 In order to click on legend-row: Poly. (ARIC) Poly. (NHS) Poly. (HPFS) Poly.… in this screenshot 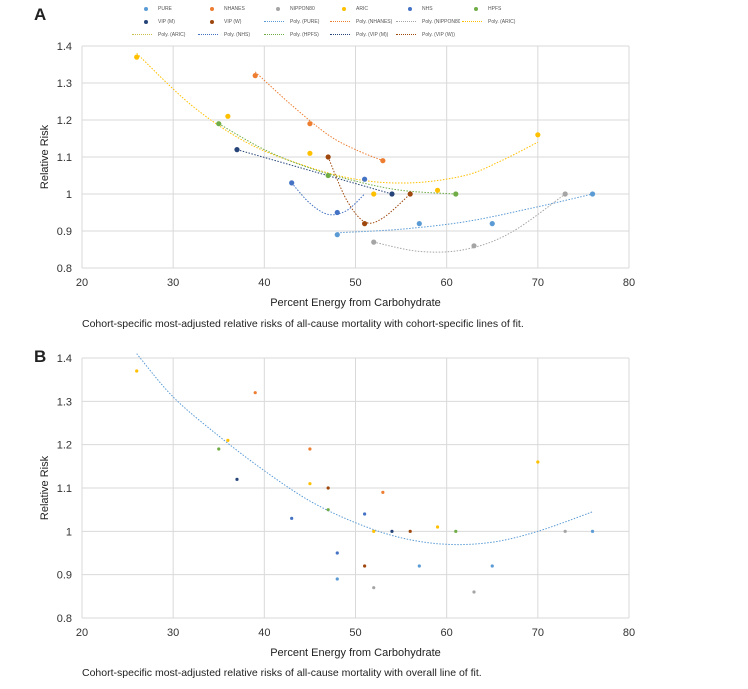, I will do `click(360, 34)`.